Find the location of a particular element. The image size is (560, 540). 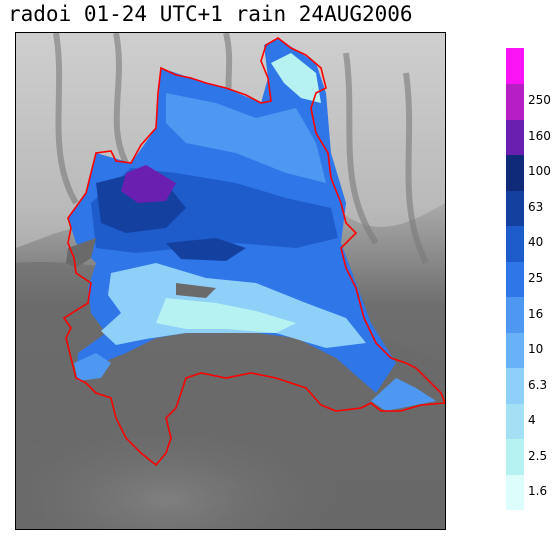

legend-label: 40 is located at coordinates (536, 242).